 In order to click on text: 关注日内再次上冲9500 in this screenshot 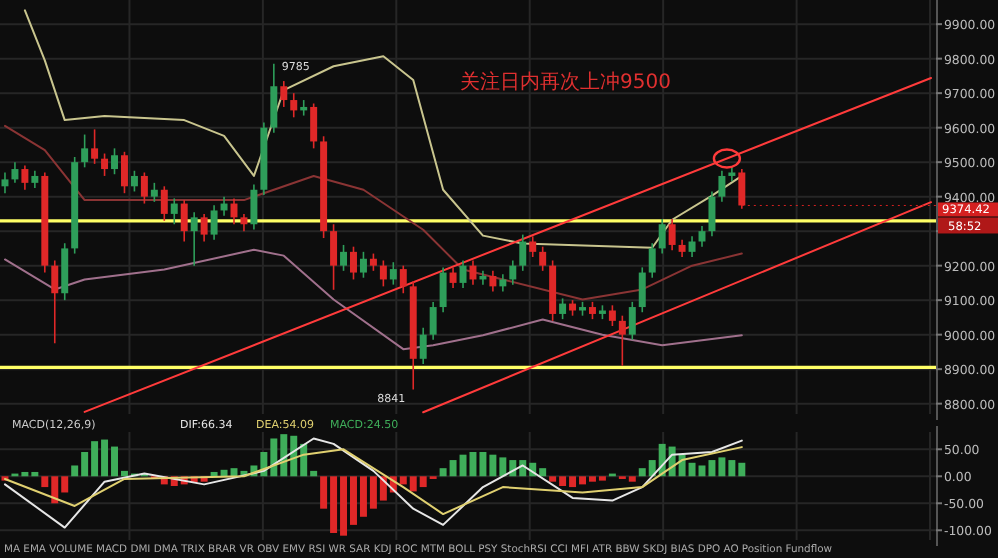, I will do `click(565, 82)`.